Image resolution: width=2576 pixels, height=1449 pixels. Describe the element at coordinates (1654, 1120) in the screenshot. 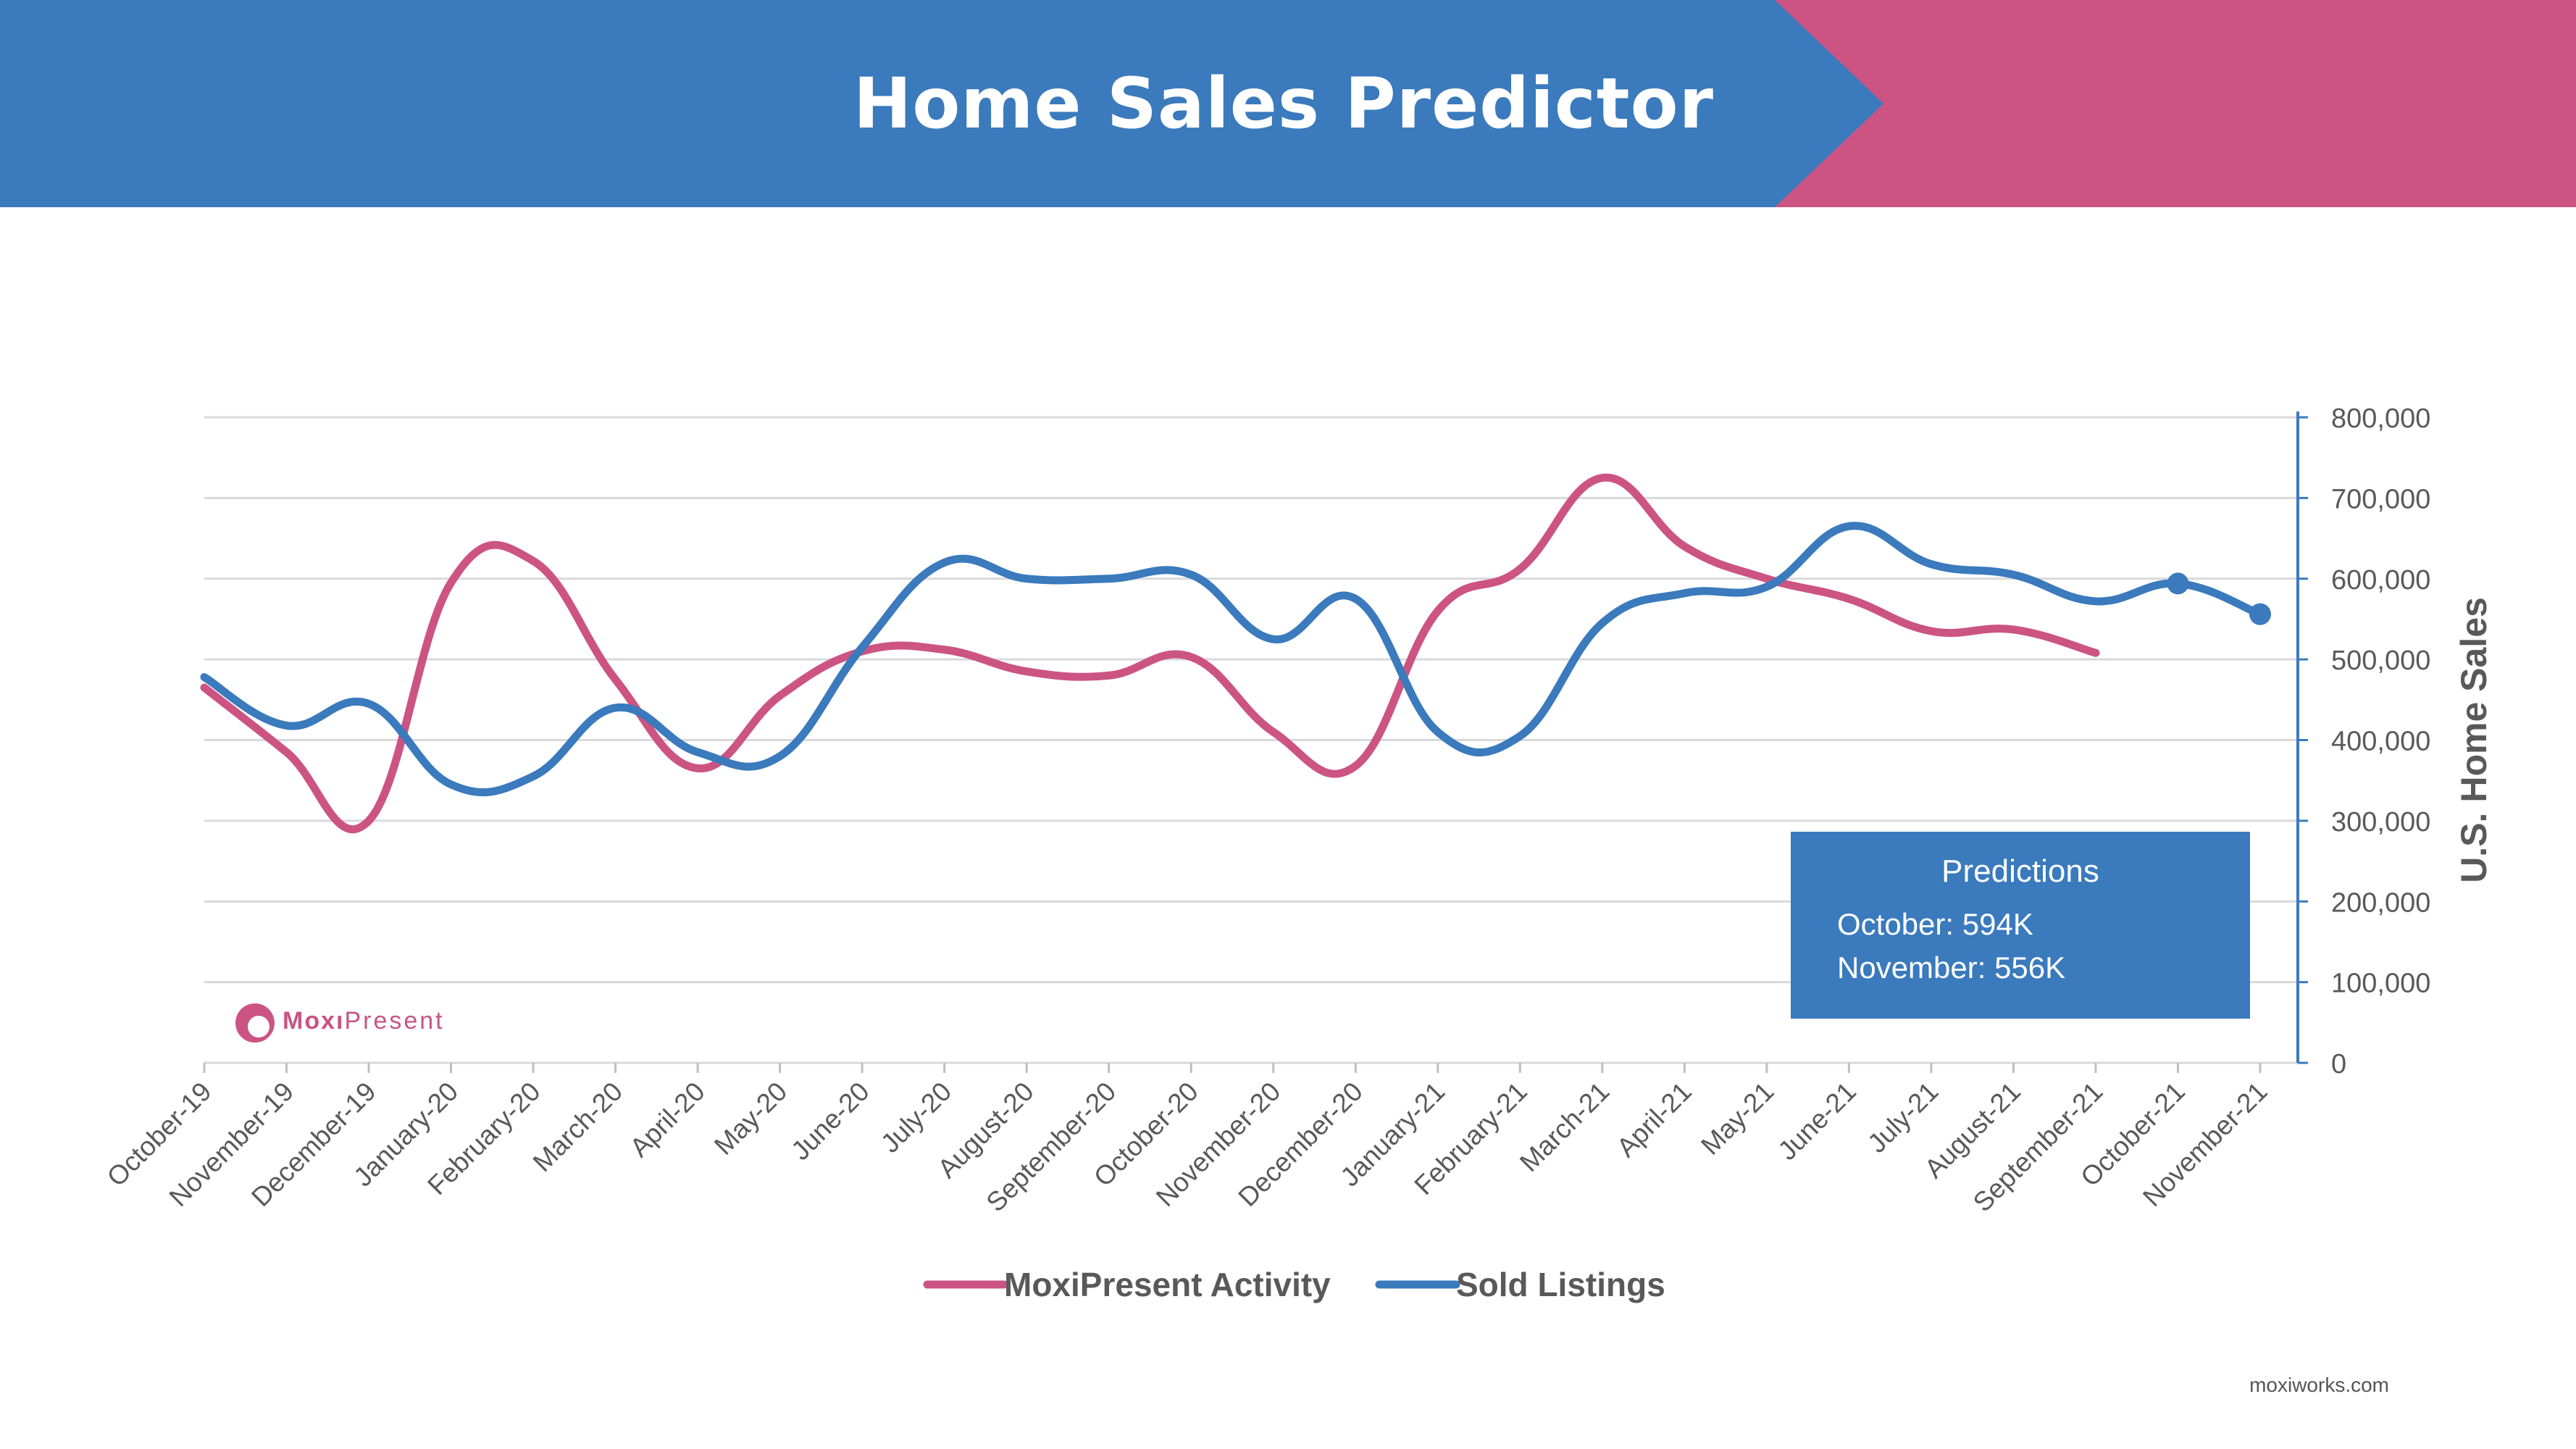

I see `x-tick-label: April-21` at that location.